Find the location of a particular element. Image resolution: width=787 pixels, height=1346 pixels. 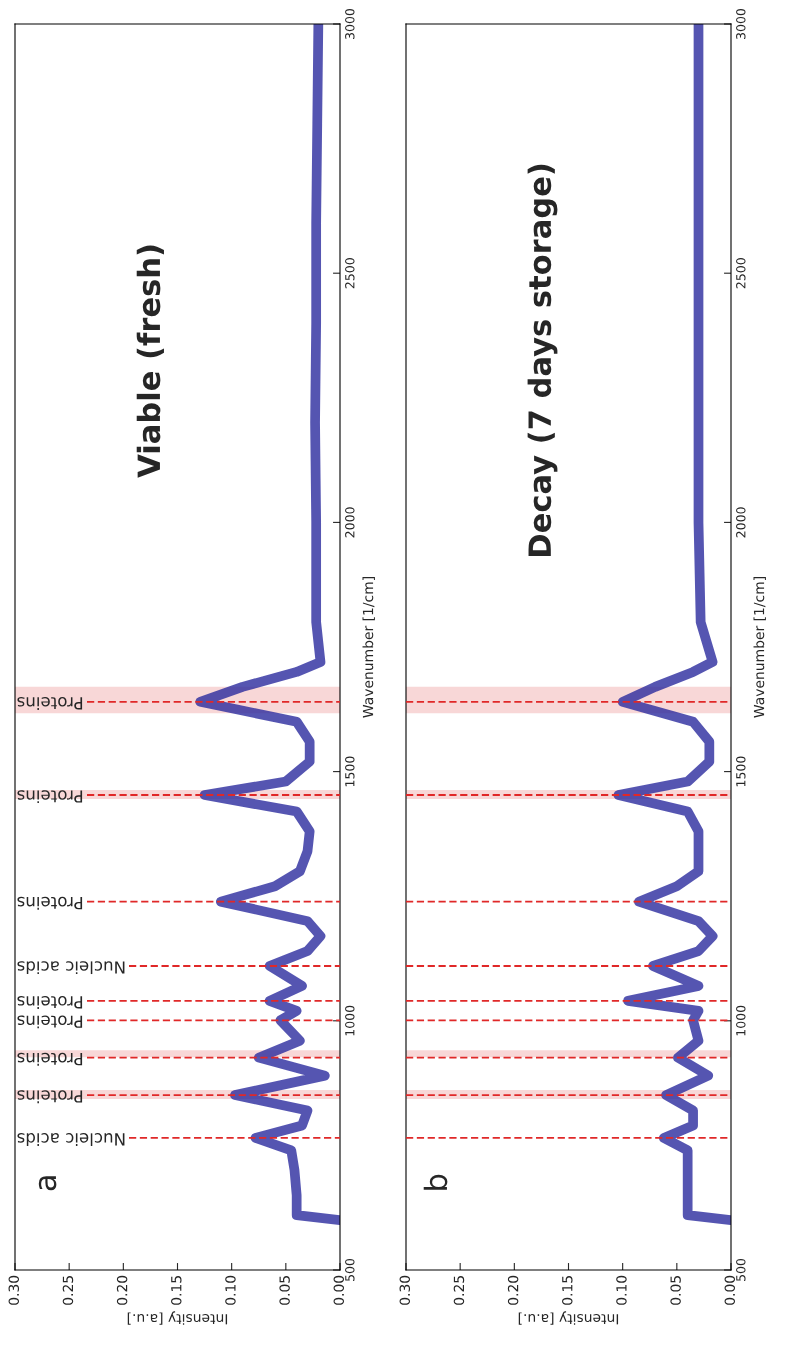

annotation: a is located at coordinates (47, 1183).